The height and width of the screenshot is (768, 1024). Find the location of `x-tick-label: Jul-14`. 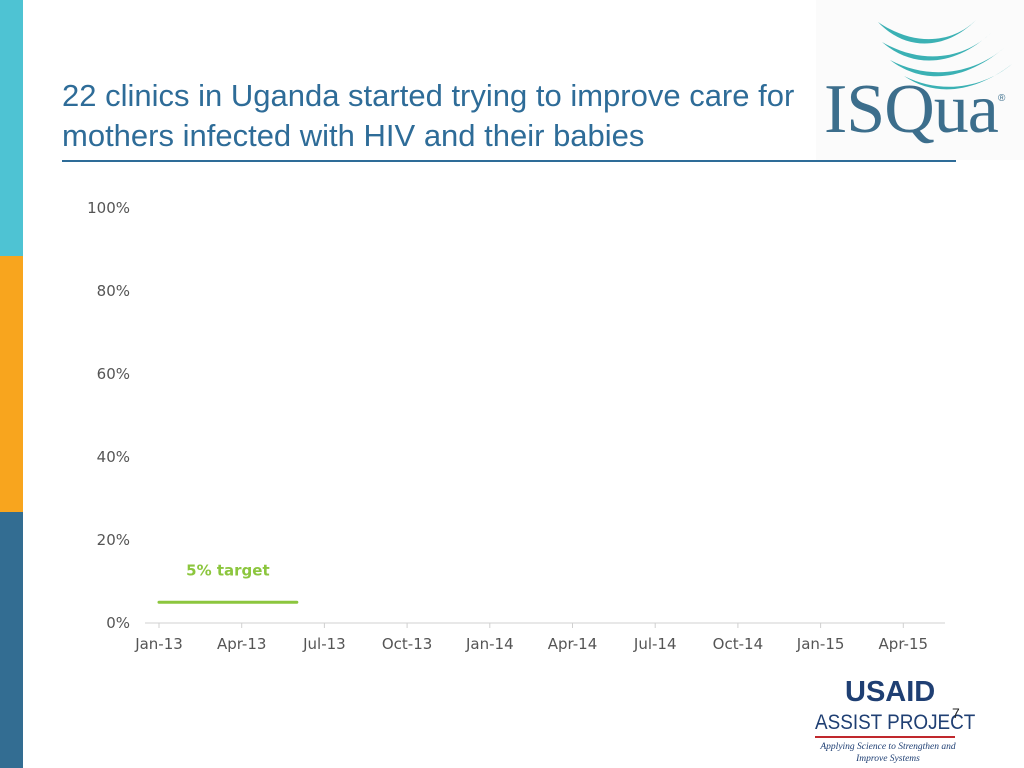

x-tick-label: Jul-14 is located at coordinates (655, 644).